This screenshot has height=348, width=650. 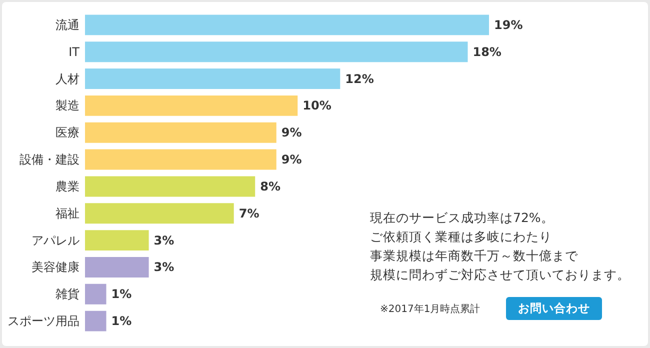 I want to click on annotation: 現在のサービス成功率は72%。, so click(x=462, y=218).